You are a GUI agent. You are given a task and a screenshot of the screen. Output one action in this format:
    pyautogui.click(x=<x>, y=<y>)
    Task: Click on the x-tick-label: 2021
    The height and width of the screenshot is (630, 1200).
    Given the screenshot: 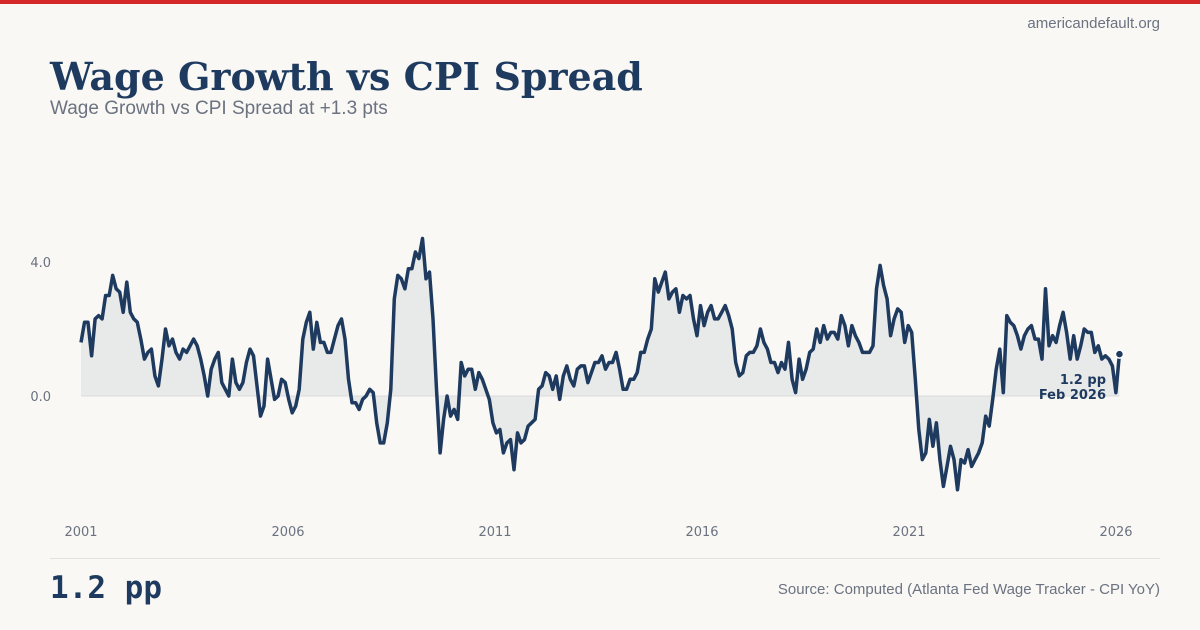 What is the action you would take?
    pyautogui.click(x=908, y=532)
    